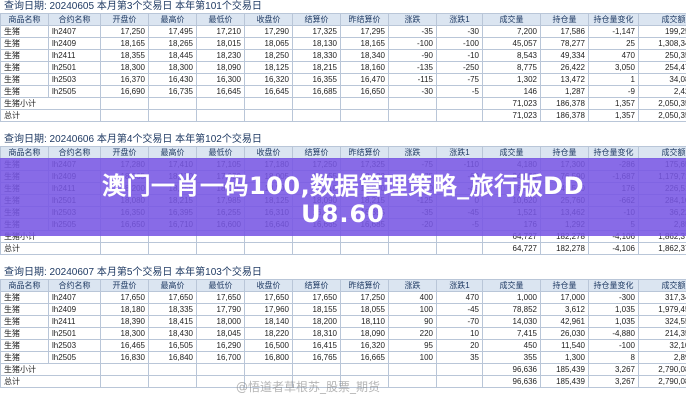 The width and height of the screenshot is (686, 400). What do you see at coordinates (268, 91) in the screenshot?
I see `table-cell: 16,645` at bounding box center [268, 91].